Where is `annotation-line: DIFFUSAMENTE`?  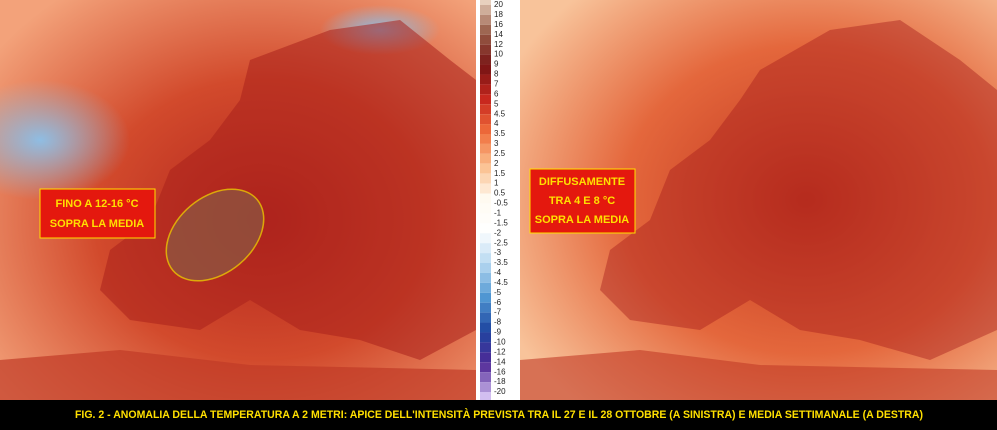
annotation-line: DIFFUSAMENTE is located at coordinates (582, 182).